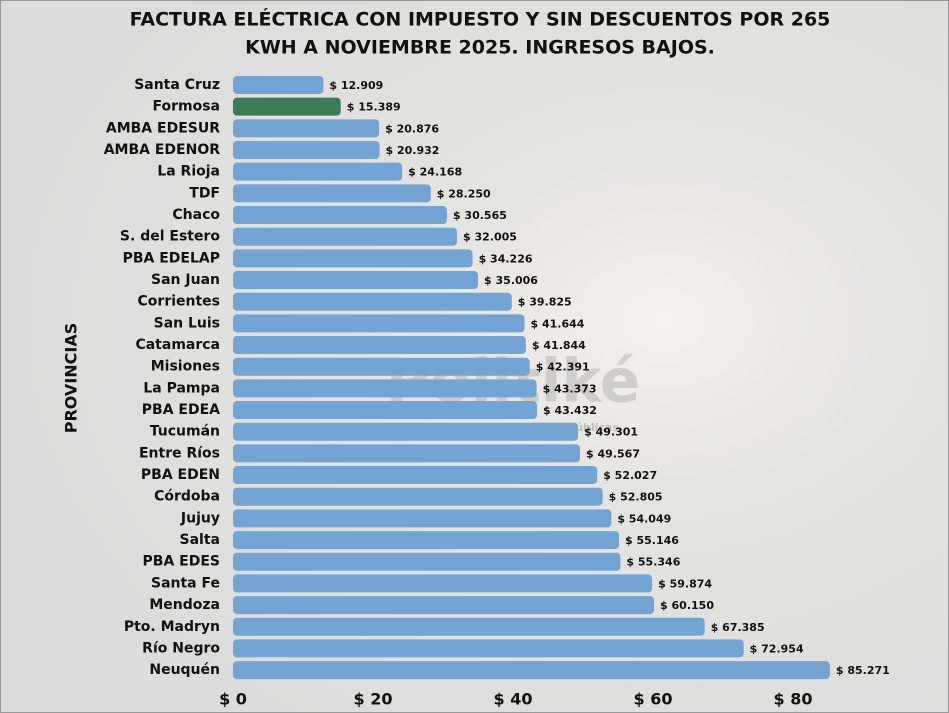 This screenshot has height=713, width=949. I want to click on value-label: $ 52.805, so click(636, 497).